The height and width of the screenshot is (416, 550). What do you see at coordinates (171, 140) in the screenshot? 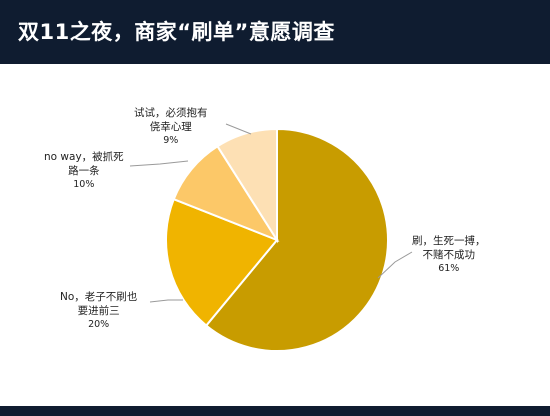
I see `slice-percent: 9%` at bounding box center [171, 140].